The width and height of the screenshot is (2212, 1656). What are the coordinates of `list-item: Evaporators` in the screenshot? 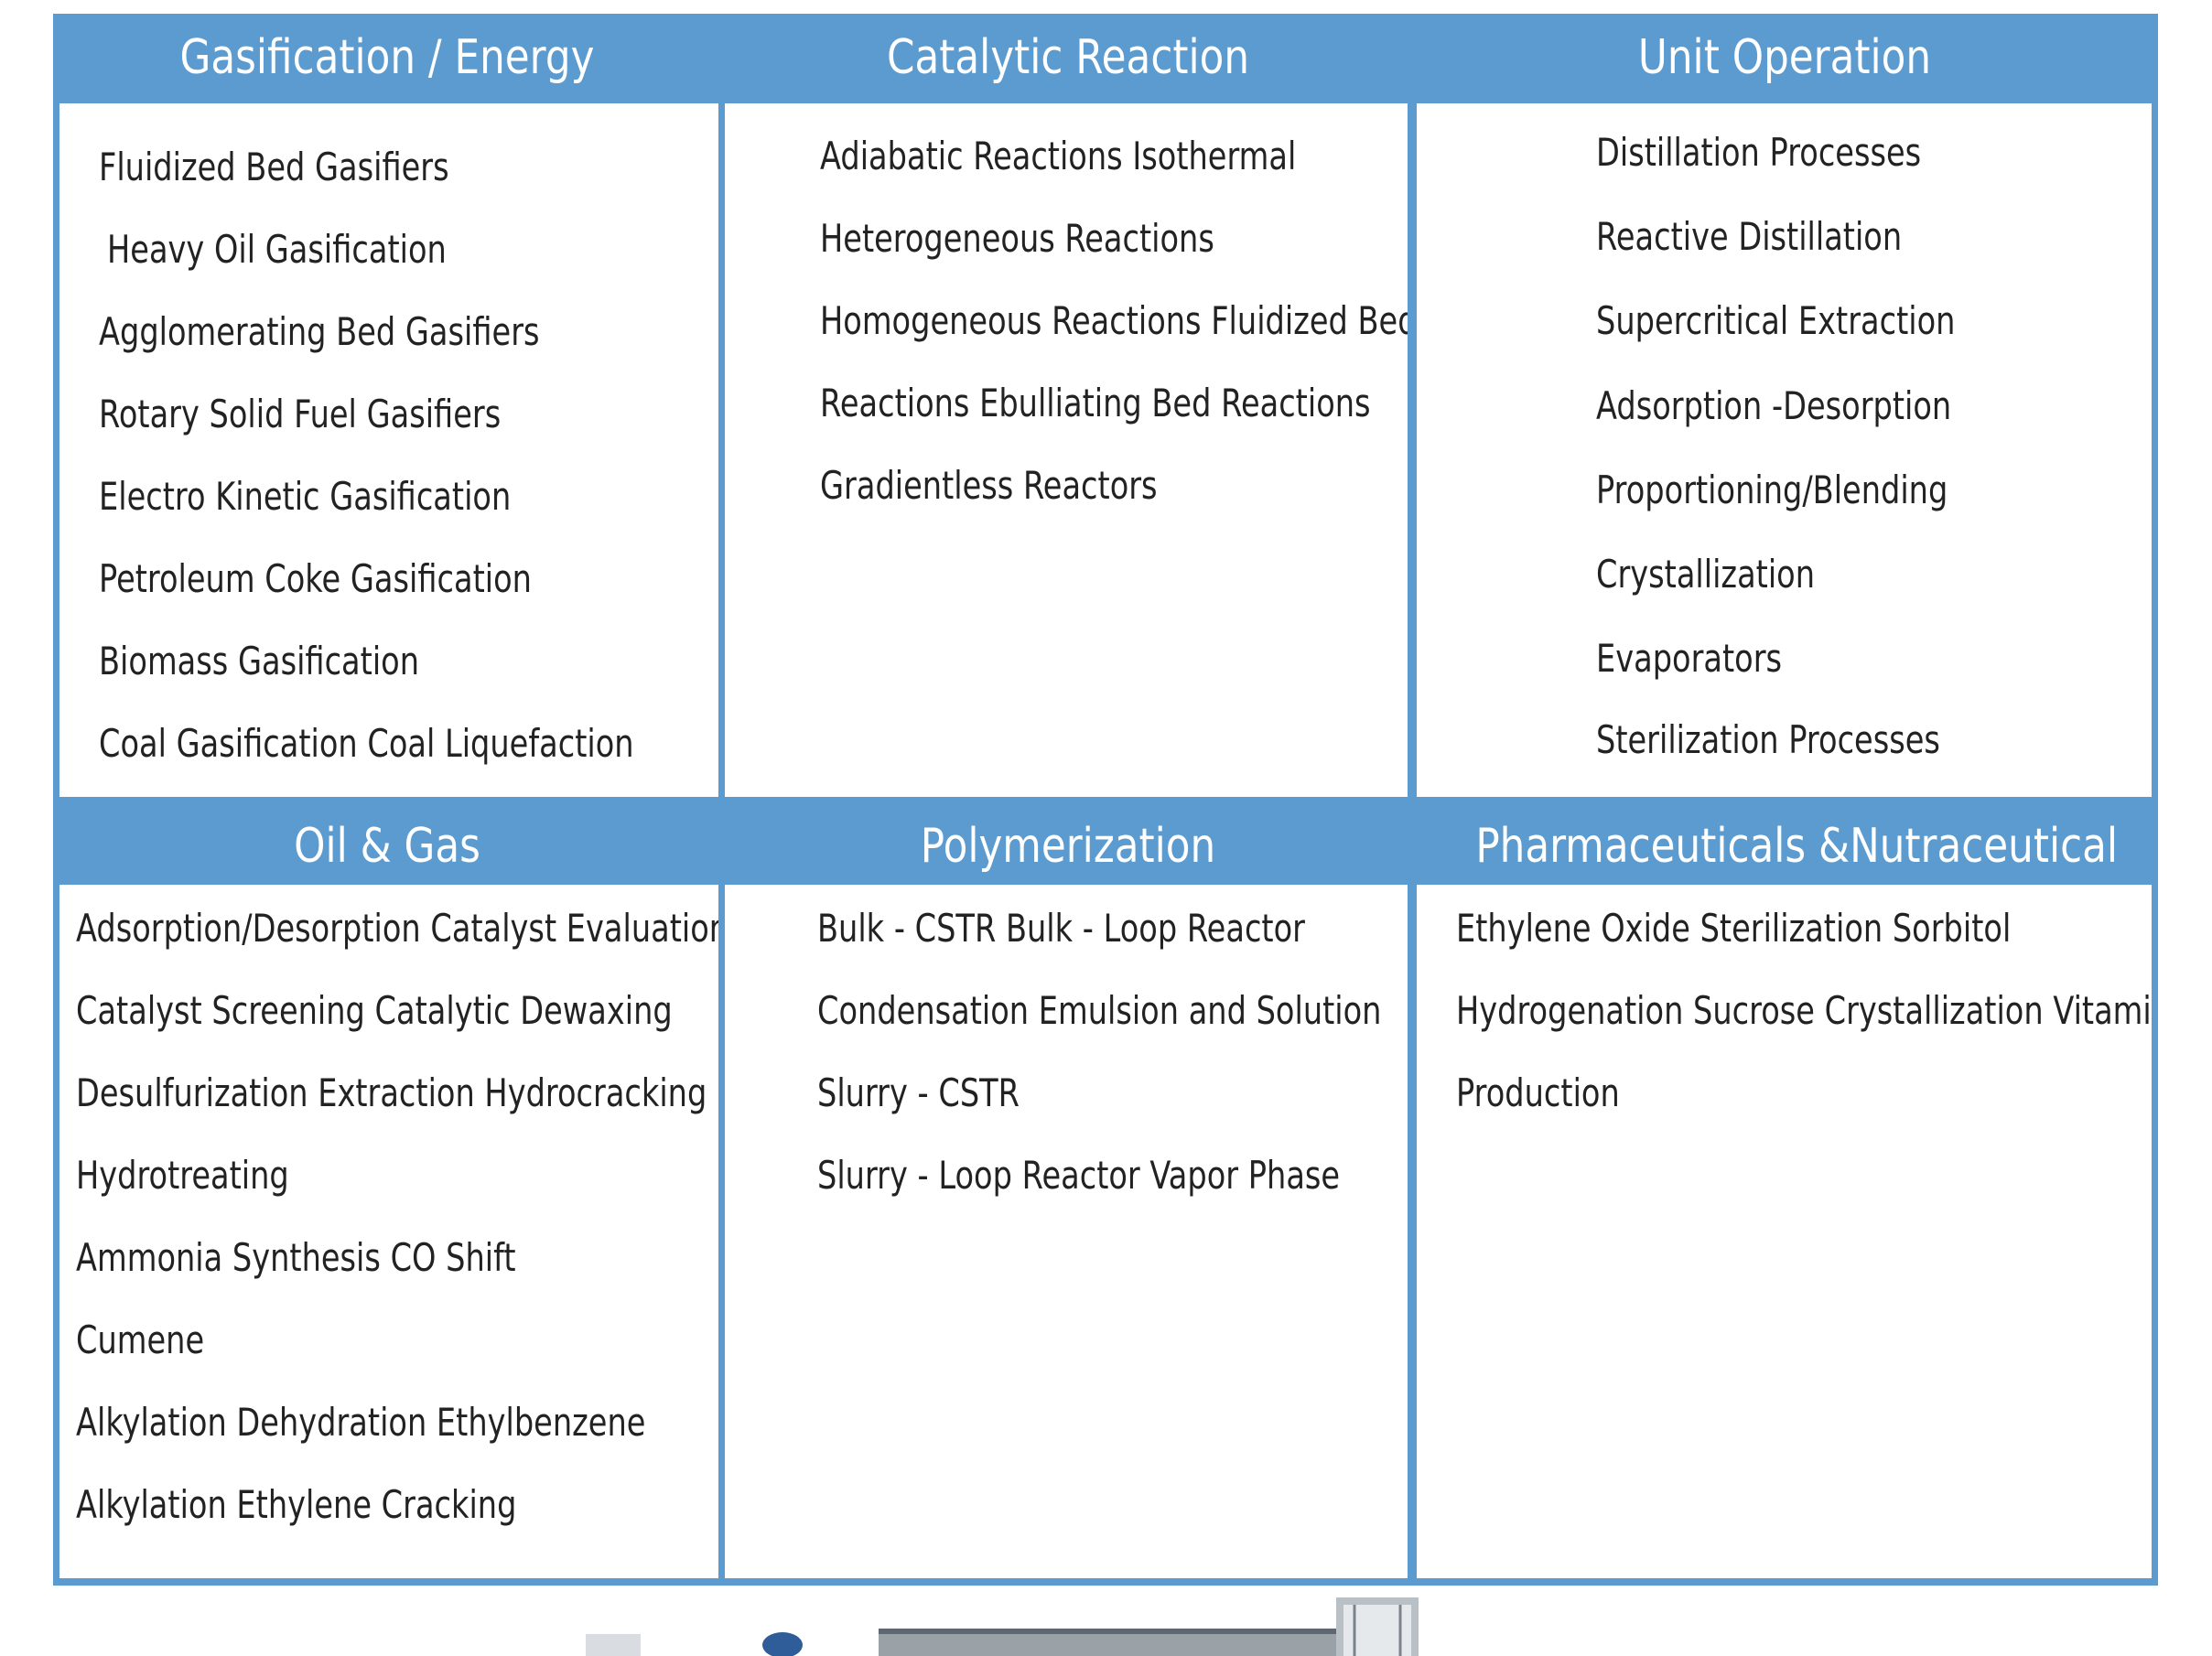 It's located at (1689, 658).